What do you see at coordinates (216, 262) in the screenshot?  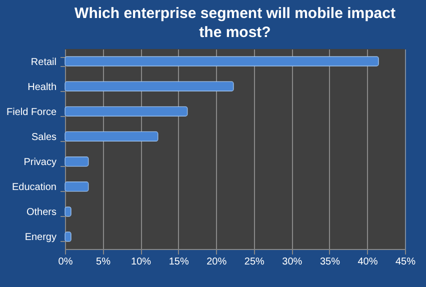 I see `x-tick-label: 20%` at bounding box center [216, 262].